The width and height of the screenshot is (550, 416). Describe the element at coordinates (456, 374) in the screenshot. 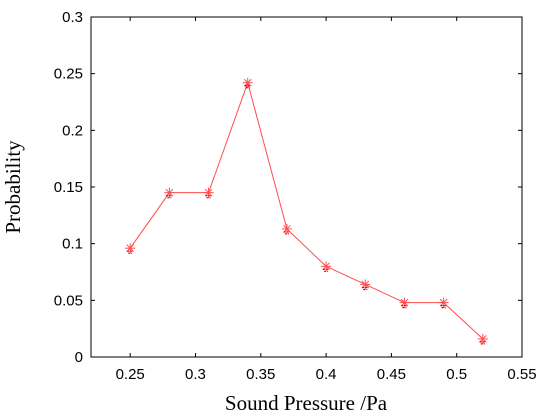

I see `x-tick-label: 0.5` at that location.